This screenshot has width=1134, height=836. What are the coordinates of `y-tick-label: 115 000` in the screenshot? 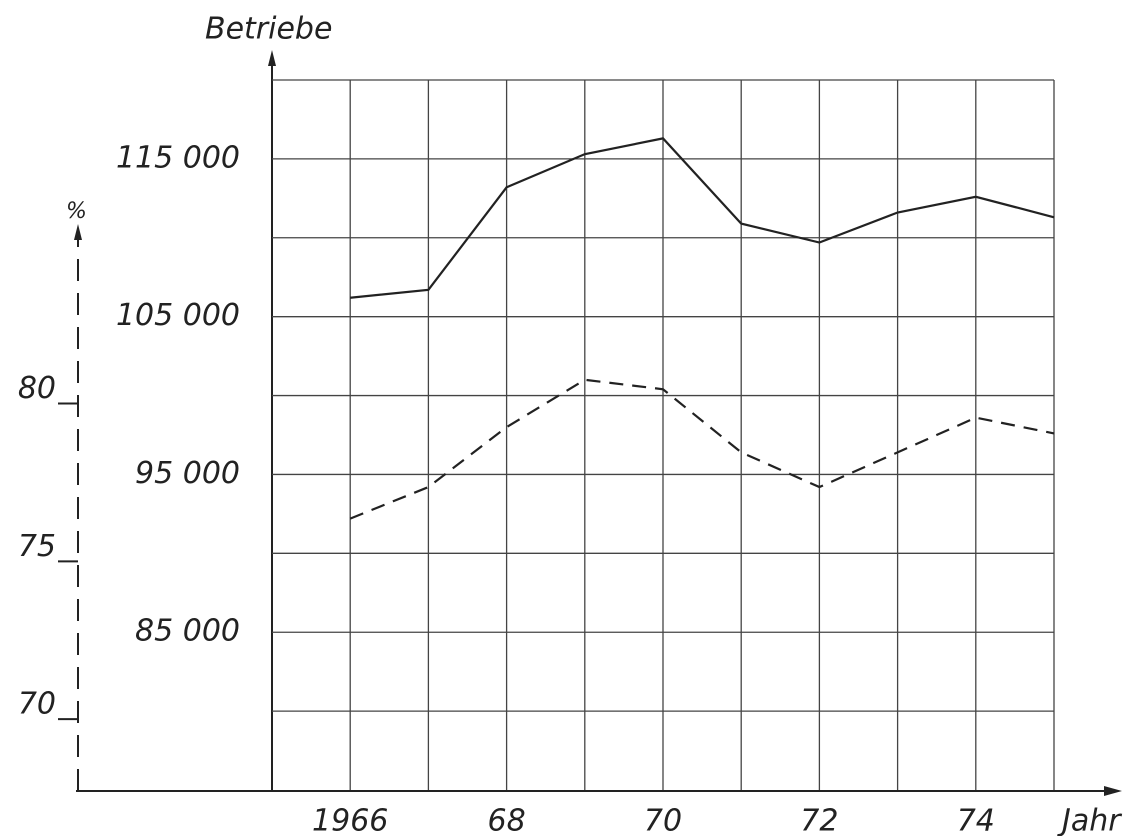 It's located at (178, 157).